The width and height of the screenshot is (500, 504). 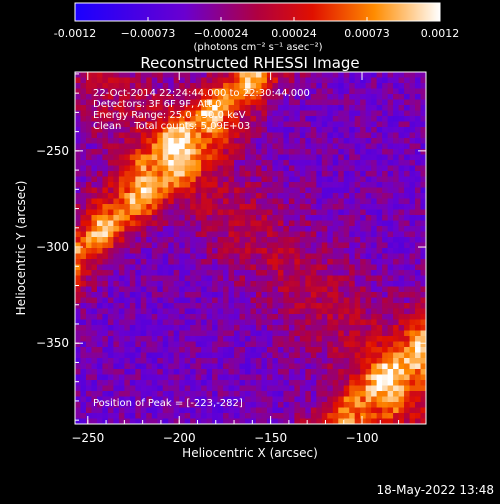 I want to click on y-tick-label: −350, so click(x=52, y=343).